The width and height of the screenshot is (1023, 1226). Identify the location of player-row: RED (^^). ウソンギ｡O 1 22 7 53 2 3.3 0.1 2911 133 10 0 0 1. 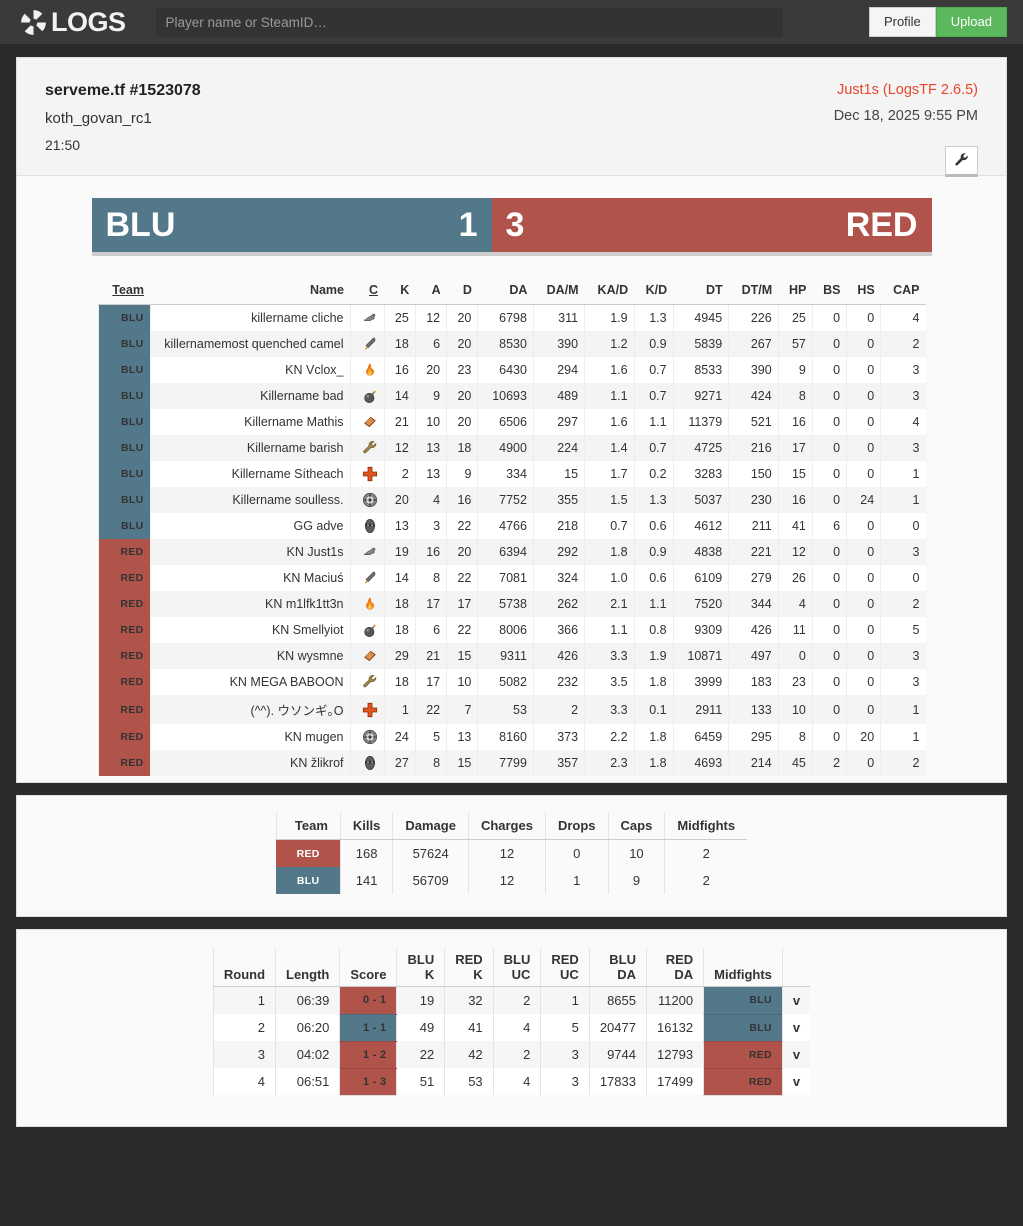
(511, 709).